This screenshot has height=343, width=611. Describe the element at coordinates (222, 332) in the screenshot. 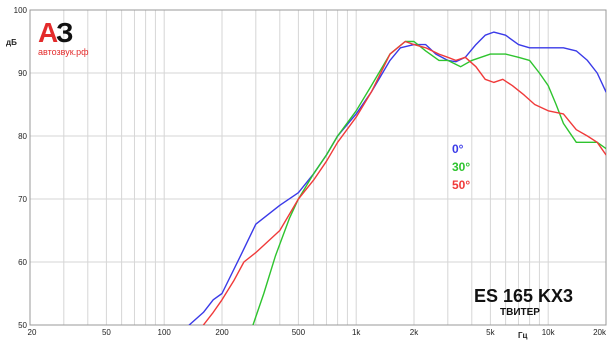

I see `x-tick-label: 200` at that location.